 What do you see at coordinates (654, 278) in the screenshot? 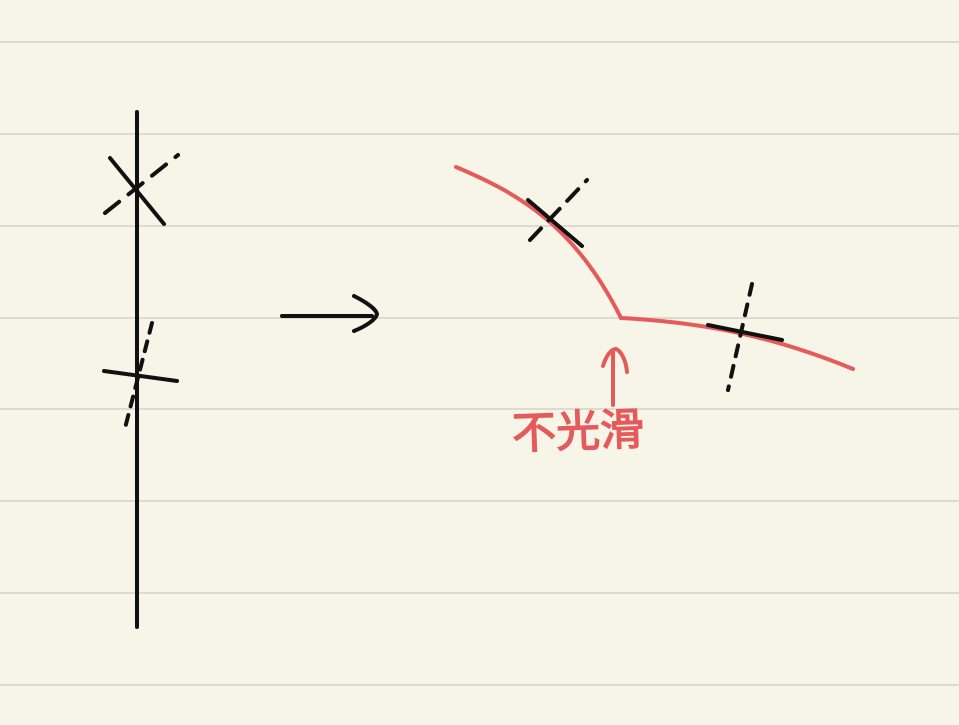
I see `right-diagram` at bounding box center [654, 278].